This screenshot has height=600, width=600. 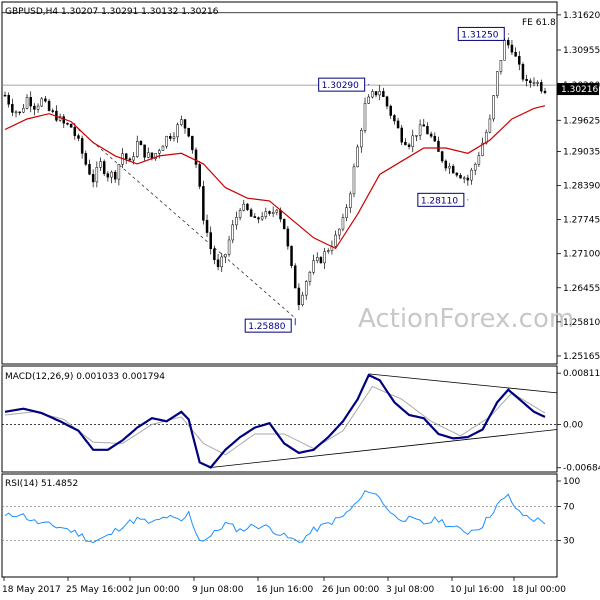 I want to click on svg-text: 1.30216, so click(x=579, y=90).